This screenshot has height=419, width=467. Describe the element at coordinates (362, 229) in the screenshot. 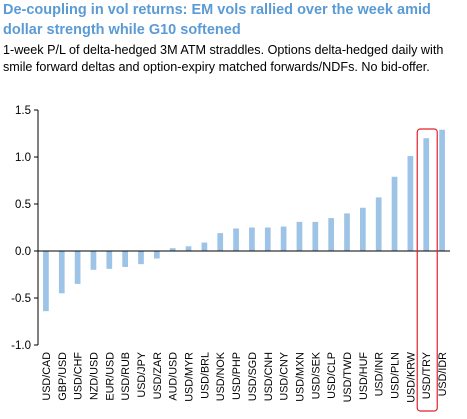

I see `bar-usd-huf` at that location.